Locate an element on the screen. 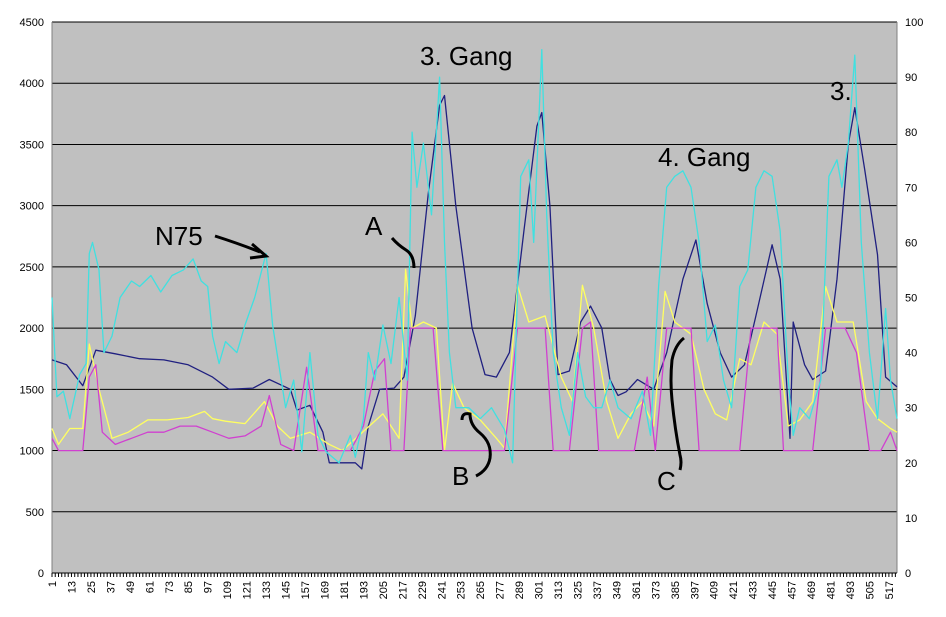 This screenshot has width=946, height=617. x-tick-label: 253 is located at coordinates (462, 590).